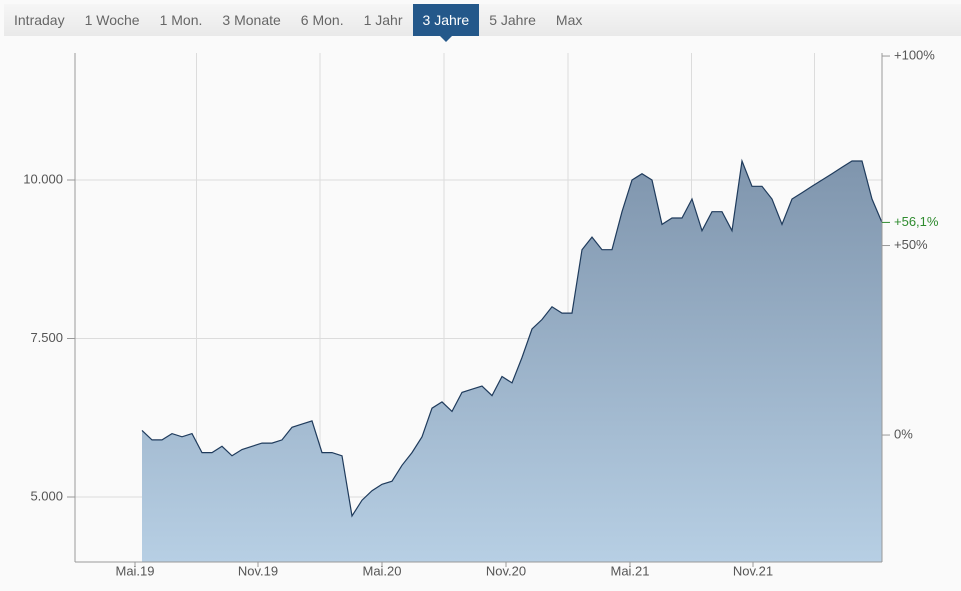 This screenshot has width=961, height=591. I want to click on x-tick-label: Nov.21, so click(753, 570).